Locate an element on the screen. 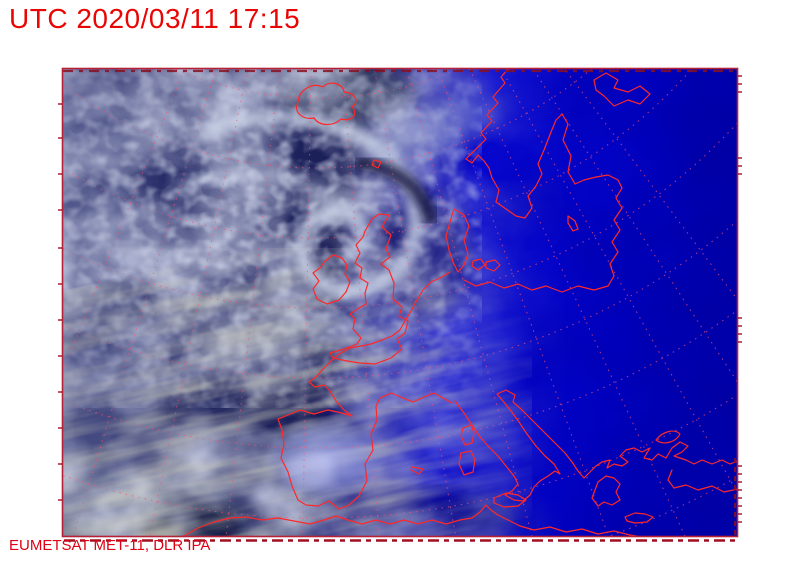 Image resolution: width=800 pixels, height=565 pixels. timestamp-title: UTC 2020/03/11 17:15 is located at coordinates (155, 18).